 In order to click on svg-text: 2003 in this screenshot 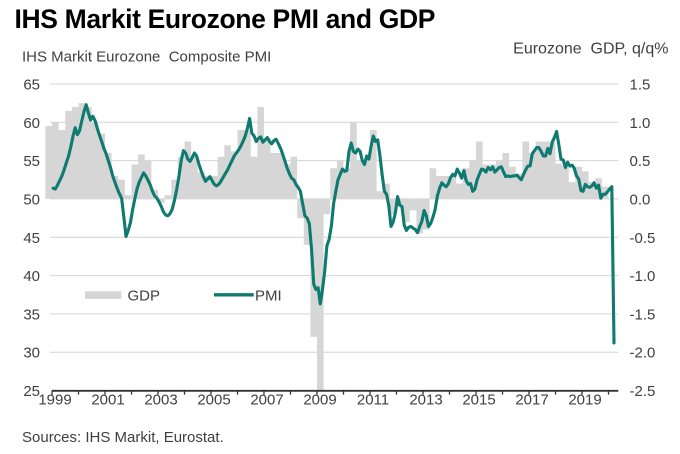, I will do `click(160, 400)`.